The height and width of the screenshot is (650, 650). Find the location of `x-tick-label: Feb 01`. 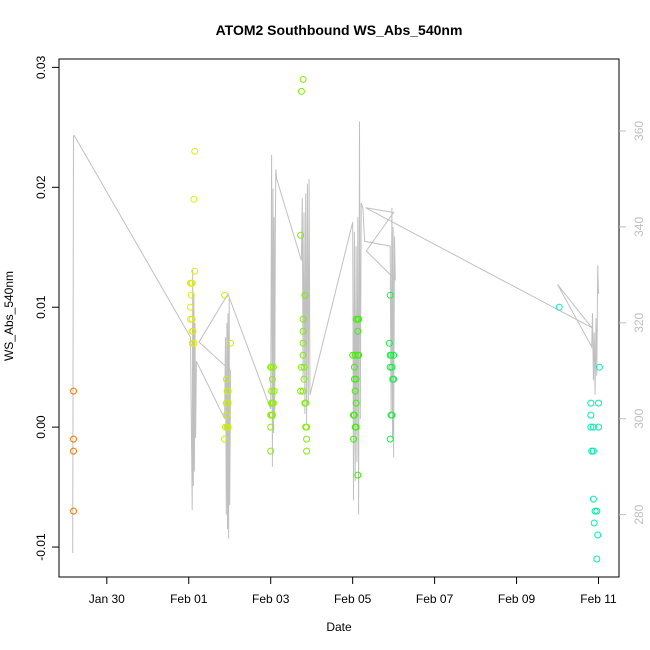

x-tick-label: Feb 01 is located at coordinates (189, 599).